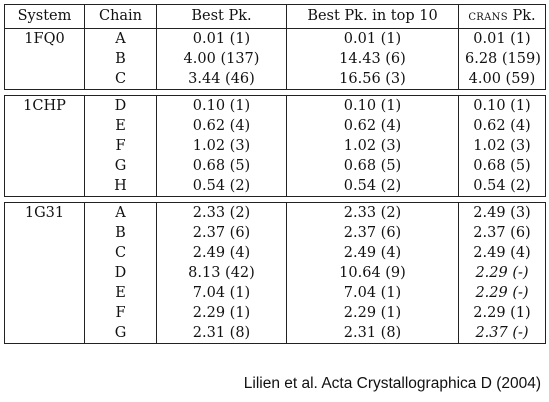 This screenshot has height=402, width=549. What do you see at coordinates (221, 166) in the screenshot?
I see `cell-best-peak: 0.68 (5)` at bounding box center [221, 166].